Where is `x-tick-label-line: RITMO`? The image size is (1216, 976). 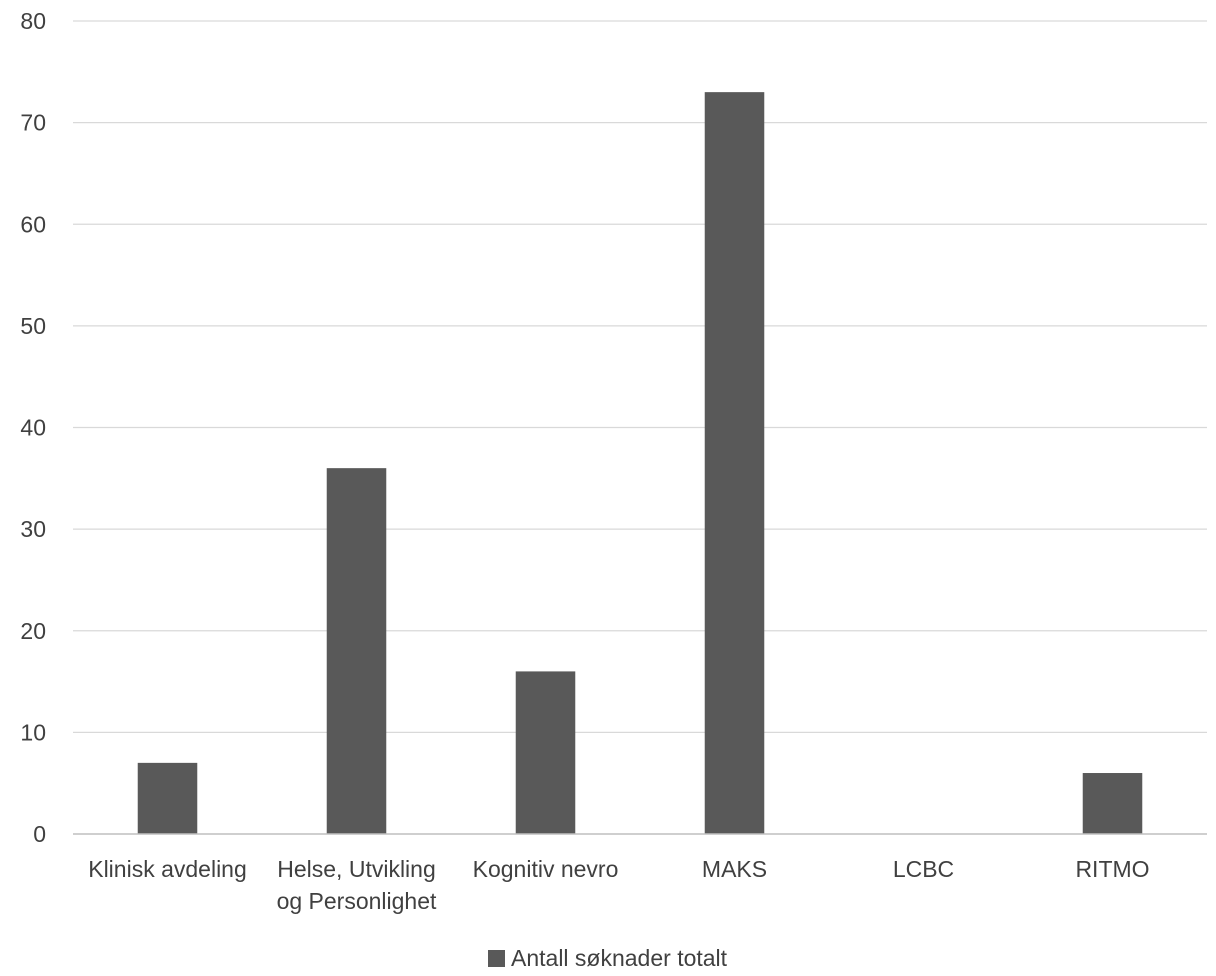 x-tick-label-line: RITMO is located at coordinates (1112, 869).